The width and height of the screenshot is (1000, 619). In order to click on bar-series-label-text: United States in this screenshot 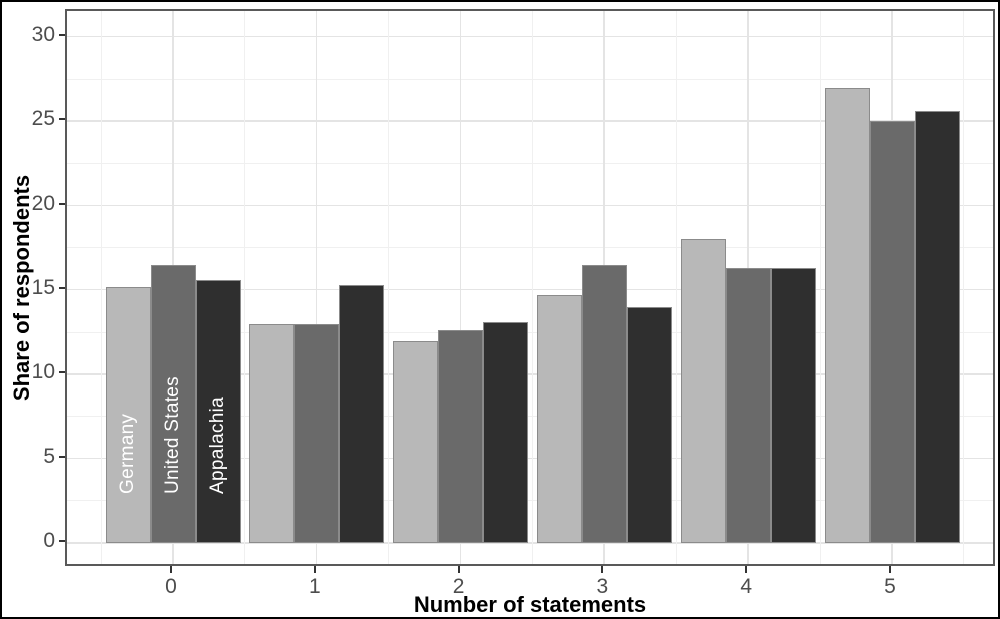, I will do `click(172, 435)`.